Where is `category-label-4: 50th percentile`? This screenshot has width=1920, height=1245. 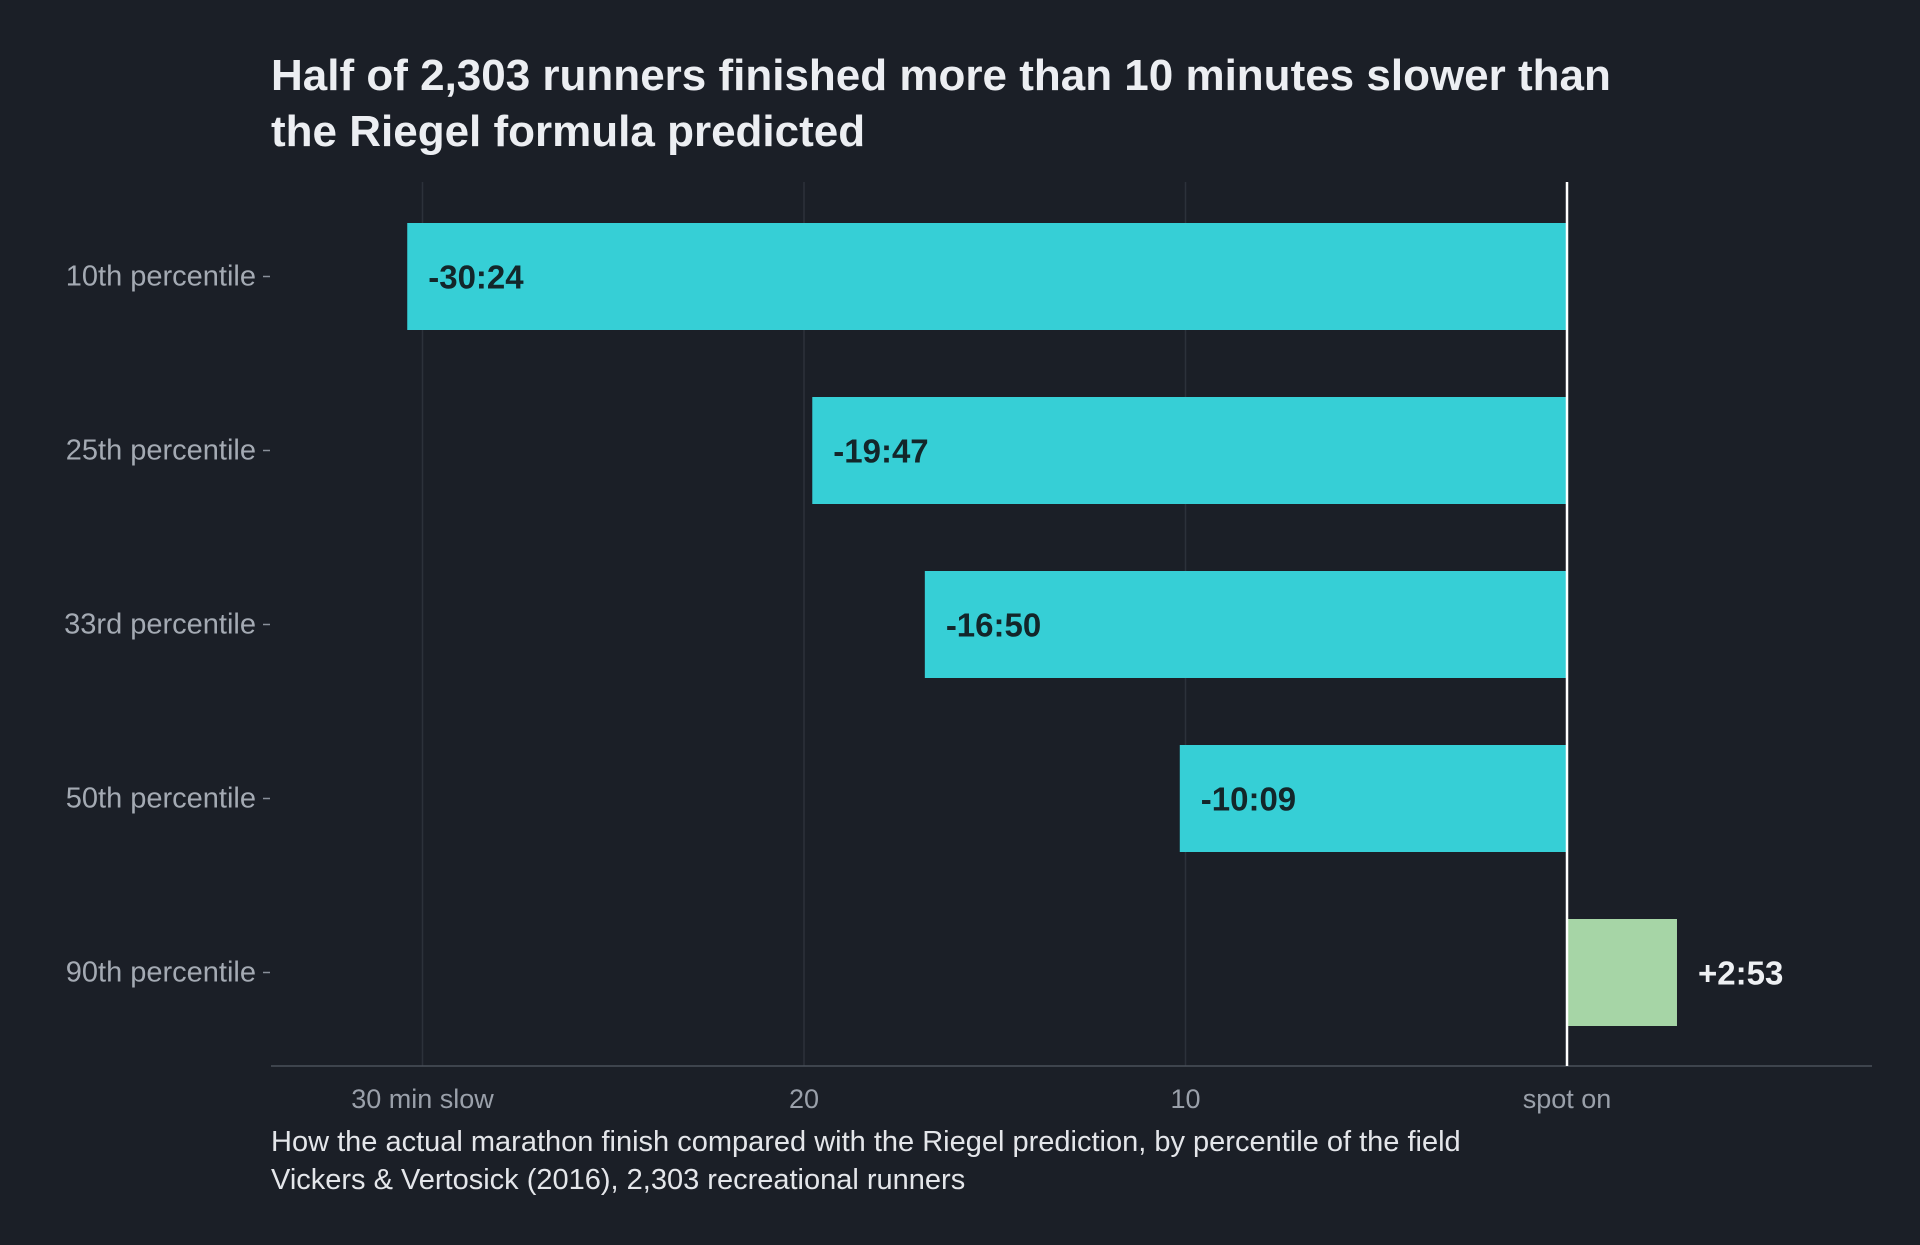 category-label-4: 50th percentile is located at coordinates (161, 799).